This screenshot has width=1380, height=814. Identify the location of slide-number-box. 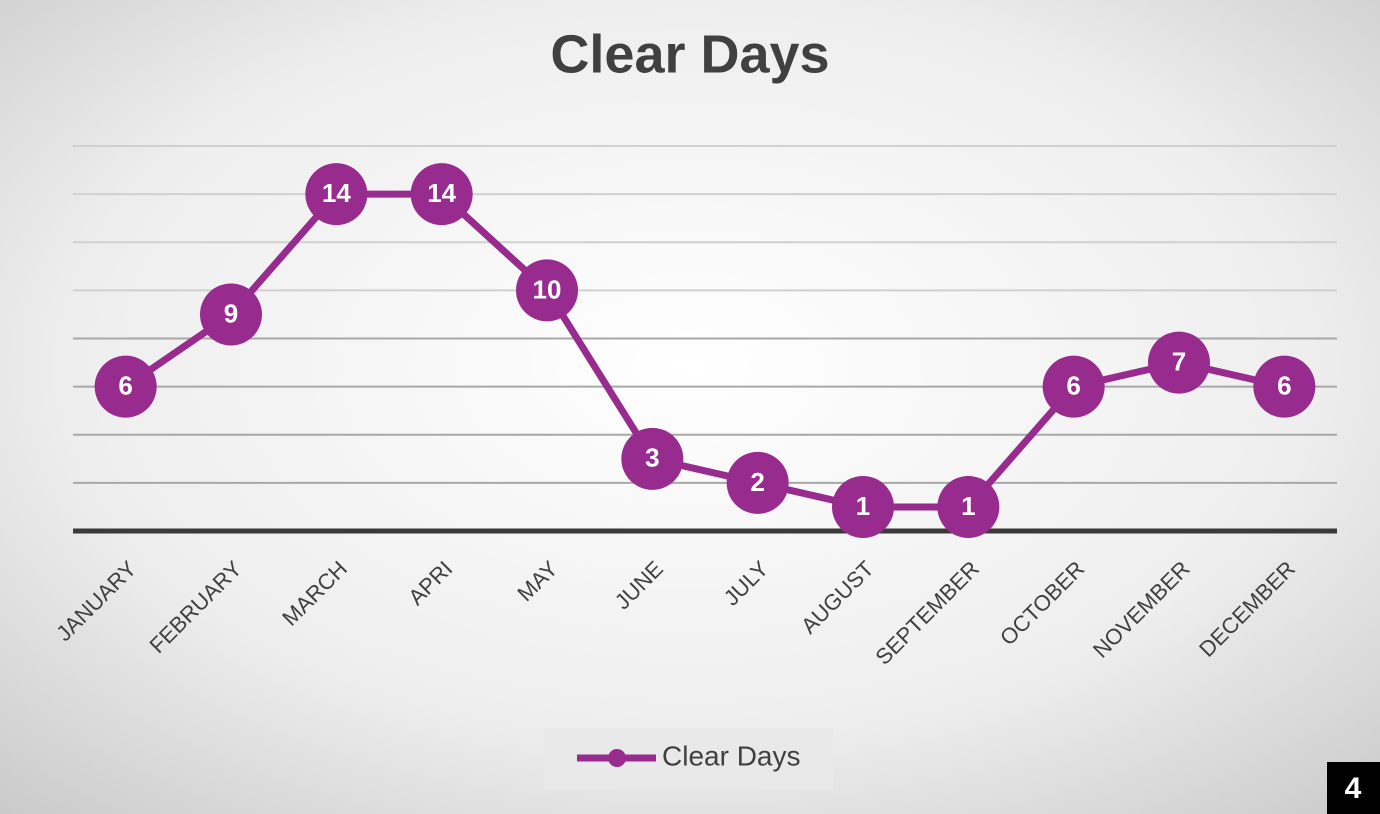
(1353, 788).